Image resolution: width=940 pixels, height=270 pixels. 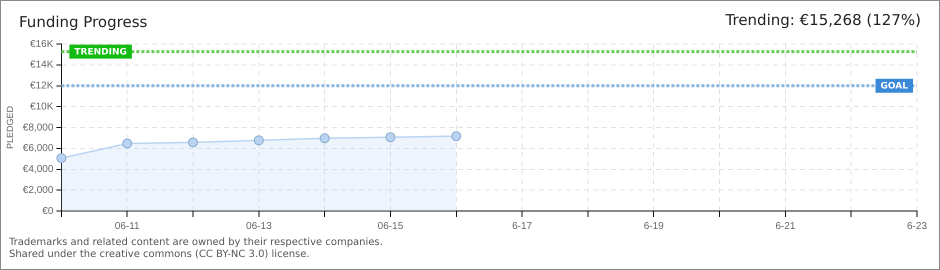 I want to click on text: Trending: €15,268 (127%), so click(x=823, y=20).